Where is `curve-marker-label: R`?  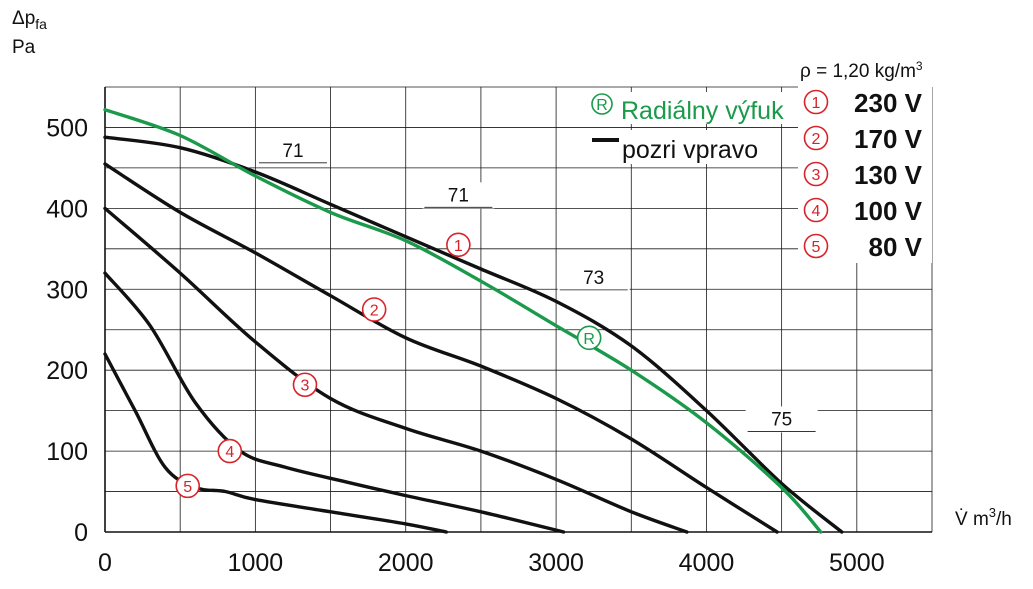
curve-marker-label: R is located at coordinates (589, 339).